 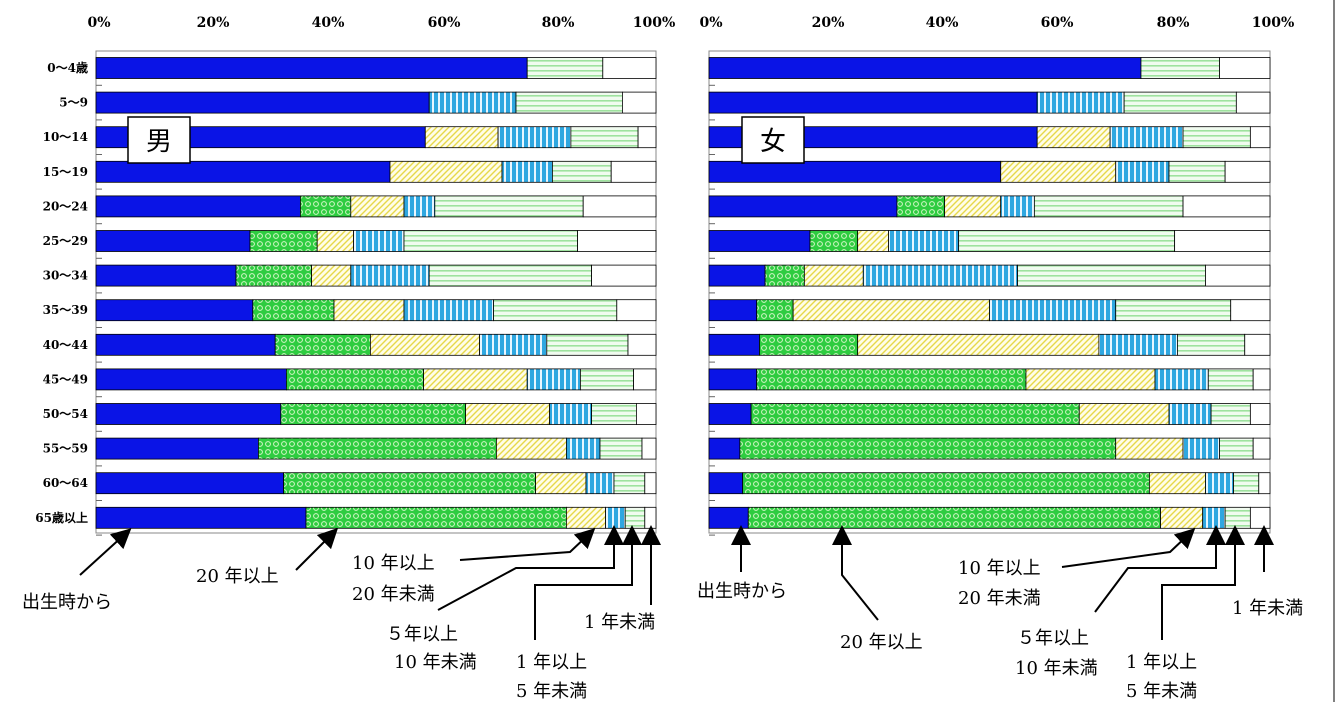 What do you see at coordinates (435, 662) in the screenshot?
I see `callout-5-10-male-line2: 10 年未満` at bounding box center [435, 662].